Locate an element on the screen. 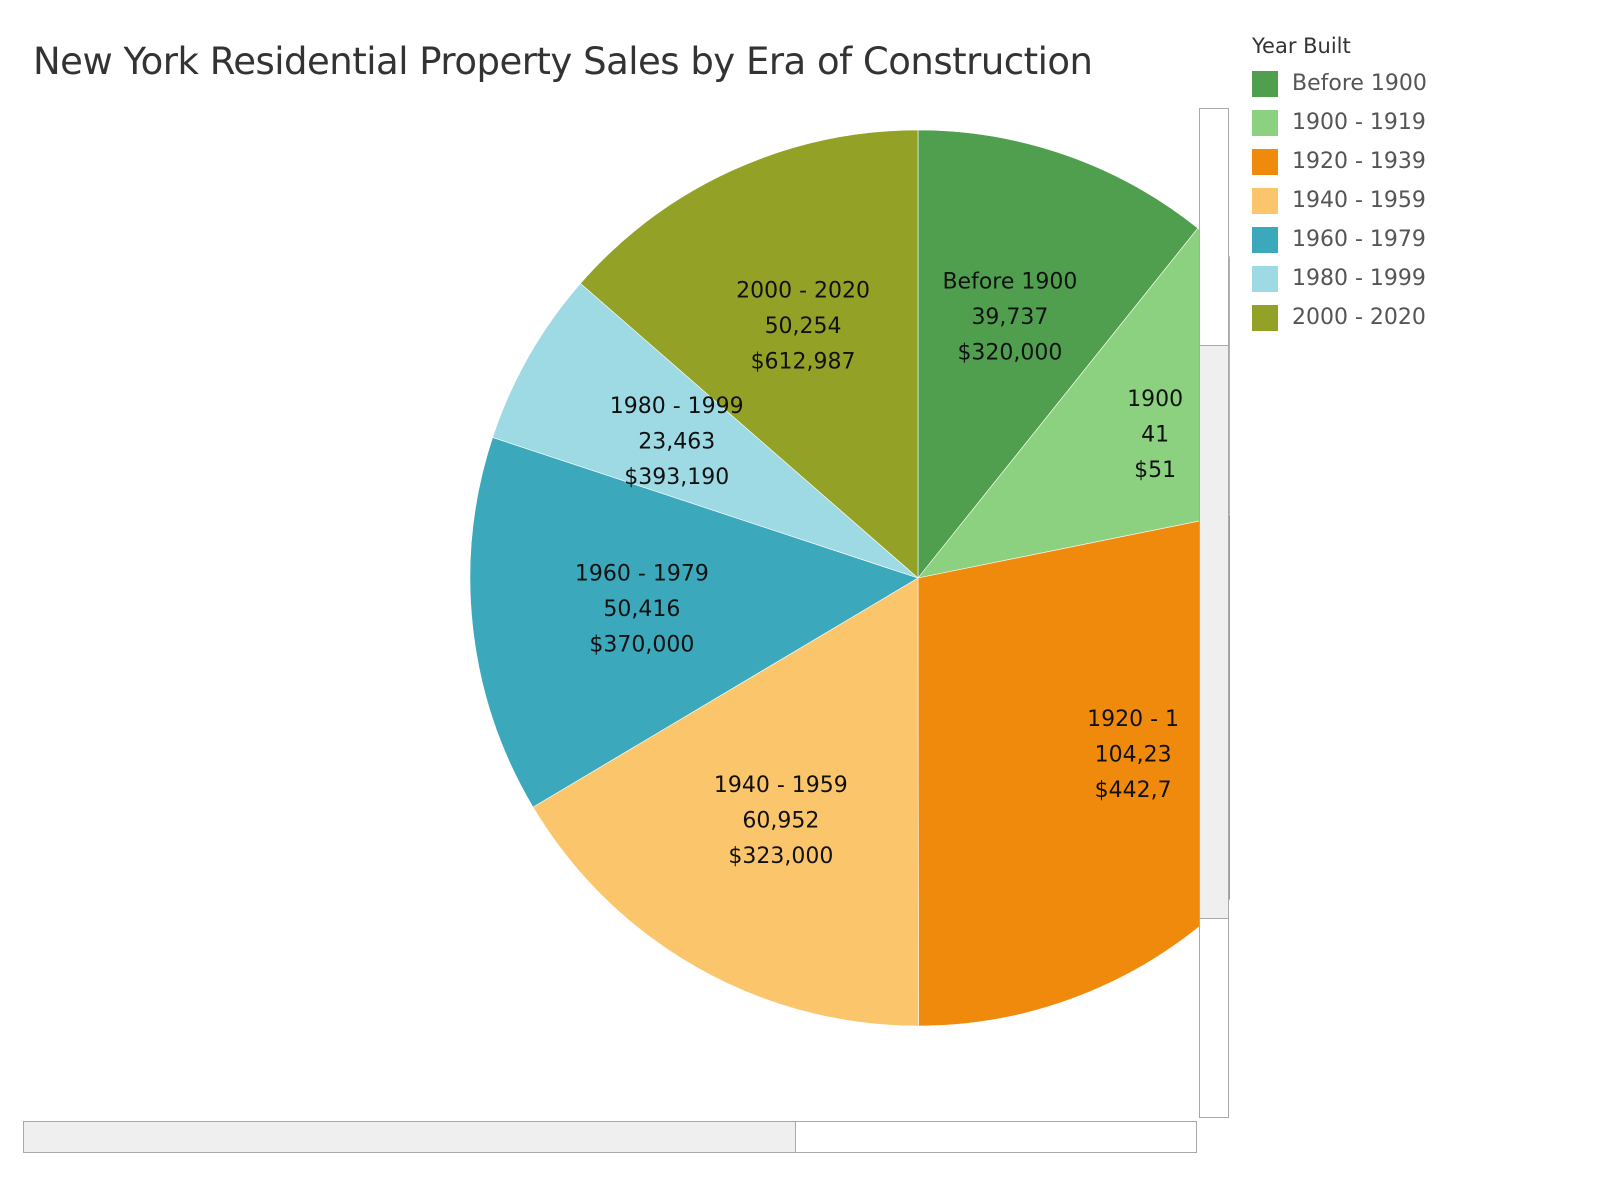 The image size is (1598, 1198). slice-label-name: 2000 - 2020 is located at coordinates (803, 291).